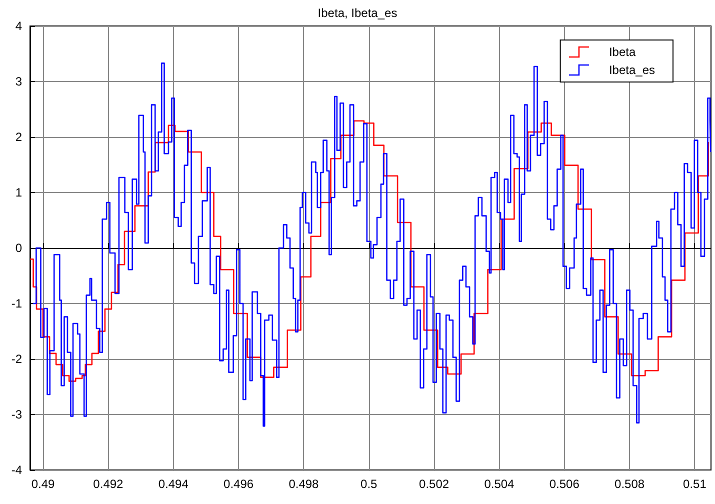 This screenshot has width=715, height=504. I want to click on x-tick-label: 0.498, so click(304, 484).